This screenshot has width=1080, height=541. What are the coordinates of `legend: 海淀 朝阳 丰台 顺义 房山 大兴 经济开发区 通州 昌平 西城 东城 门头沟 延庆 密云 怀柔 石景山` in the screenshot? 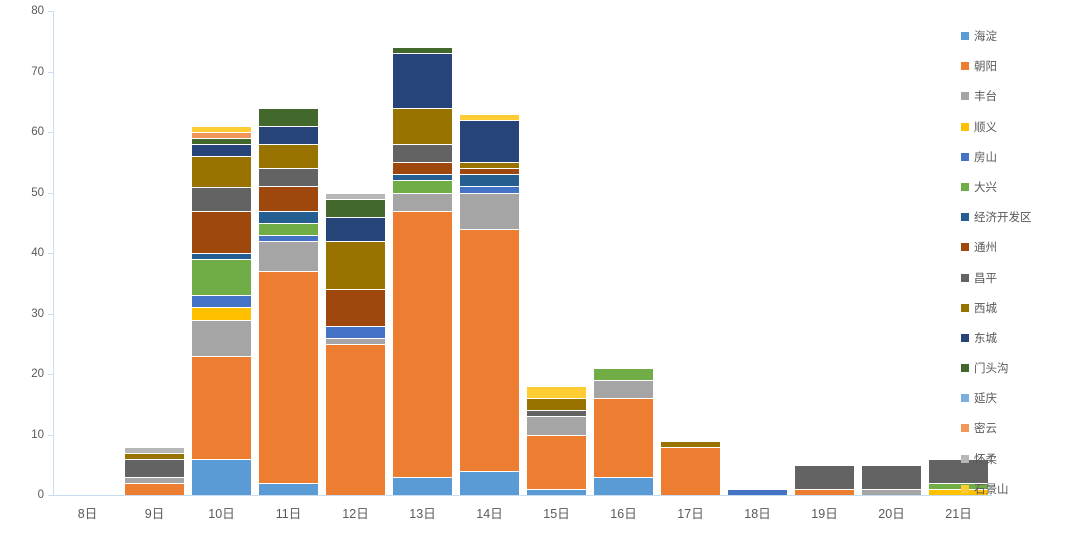 It's located at (996, 271).